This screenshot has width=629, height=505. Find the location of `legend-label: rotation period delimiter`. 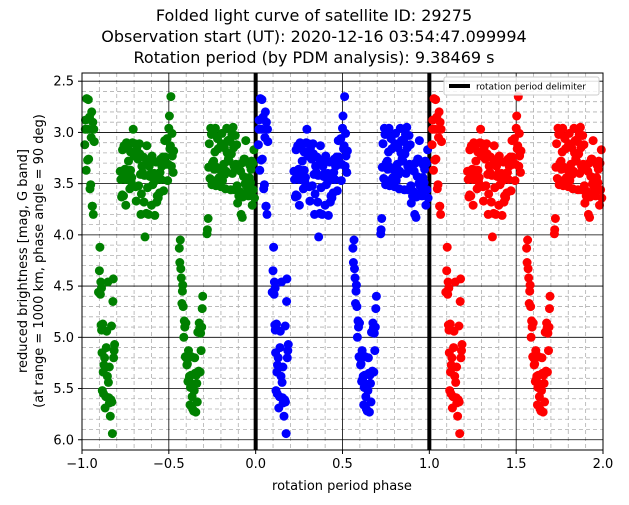

legend-label: rotation period delimiter is located at coordinates (531, 88).